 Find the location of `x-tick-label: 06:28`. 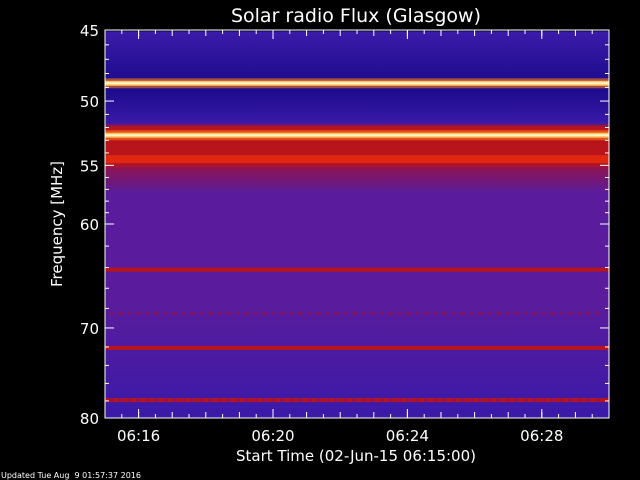

x-tick-label: 06:28 is located at coordinates (541, 436).